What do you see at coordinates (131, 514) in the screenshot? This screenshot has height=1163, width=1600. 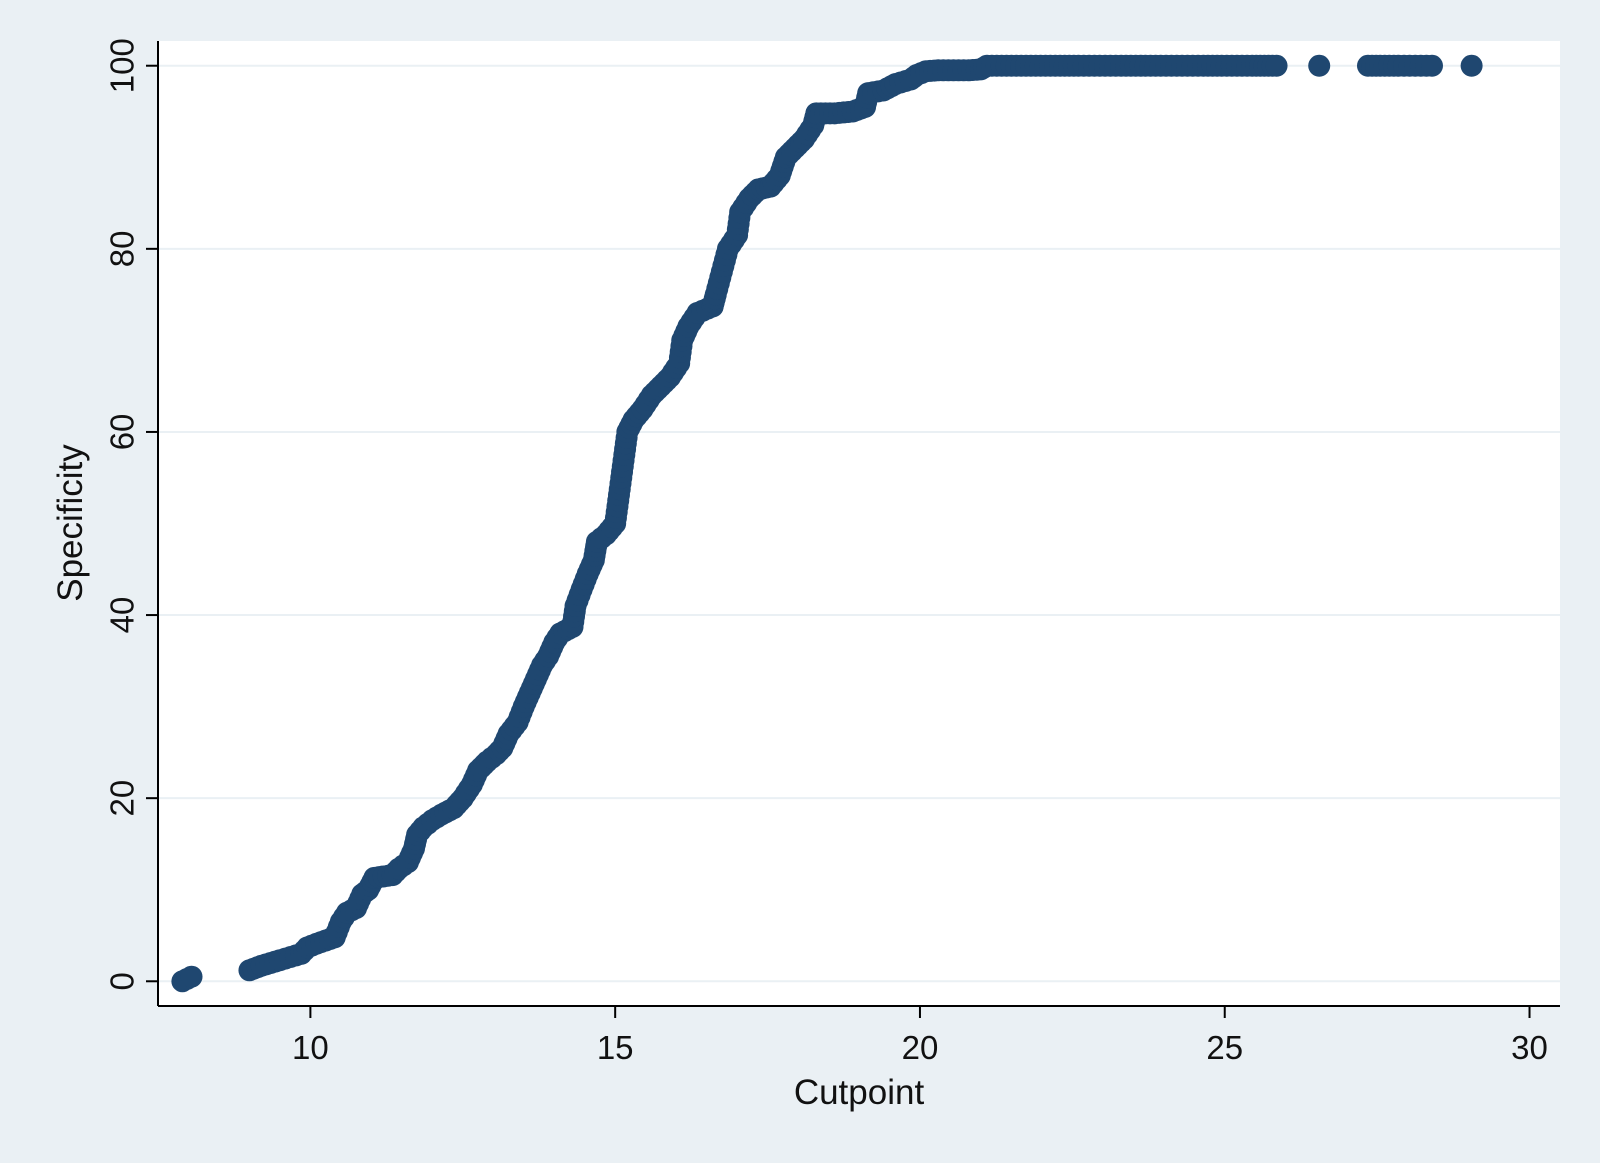 I see `y-axis-ticks: 0 20 40 60 80 100` at bounding box center [131, 514].